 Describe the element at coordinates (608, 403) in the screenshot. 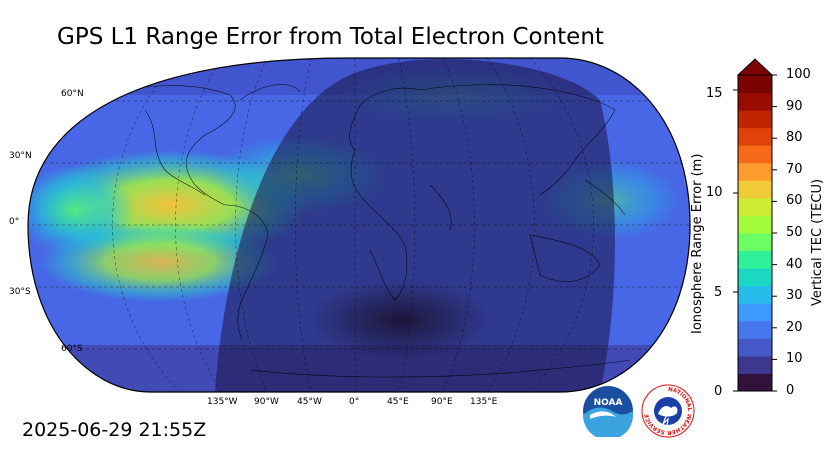

I see `noaa-logo-text: NOAA` at that location.